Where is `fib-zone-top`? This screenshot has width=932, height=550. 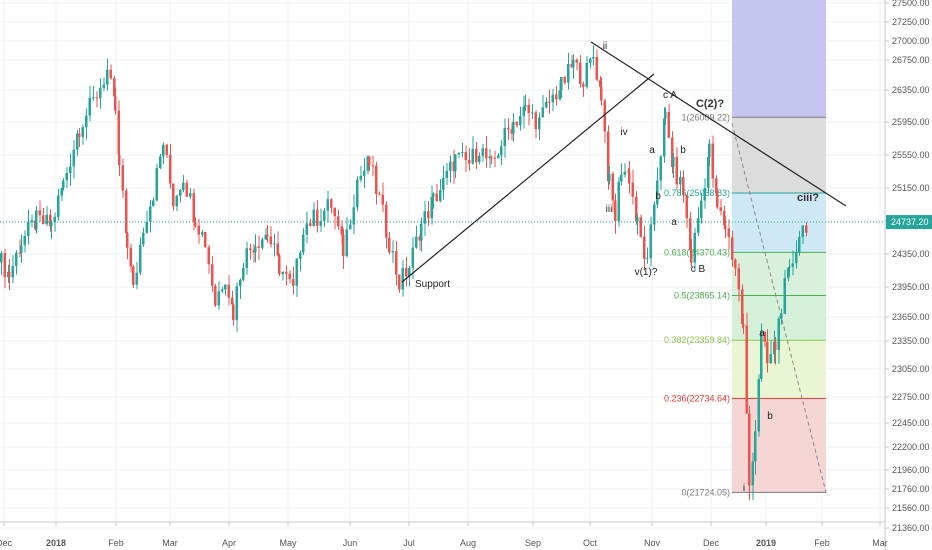
fib-zone-top is located at coordinates (779, 59).